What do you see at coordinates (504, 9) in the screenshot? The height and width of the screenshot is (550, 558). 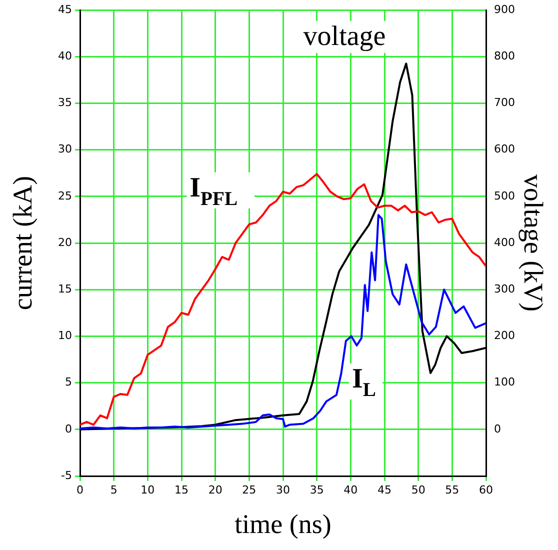 I see `y2-tick-label: 900` at bounding box center [504, 9].